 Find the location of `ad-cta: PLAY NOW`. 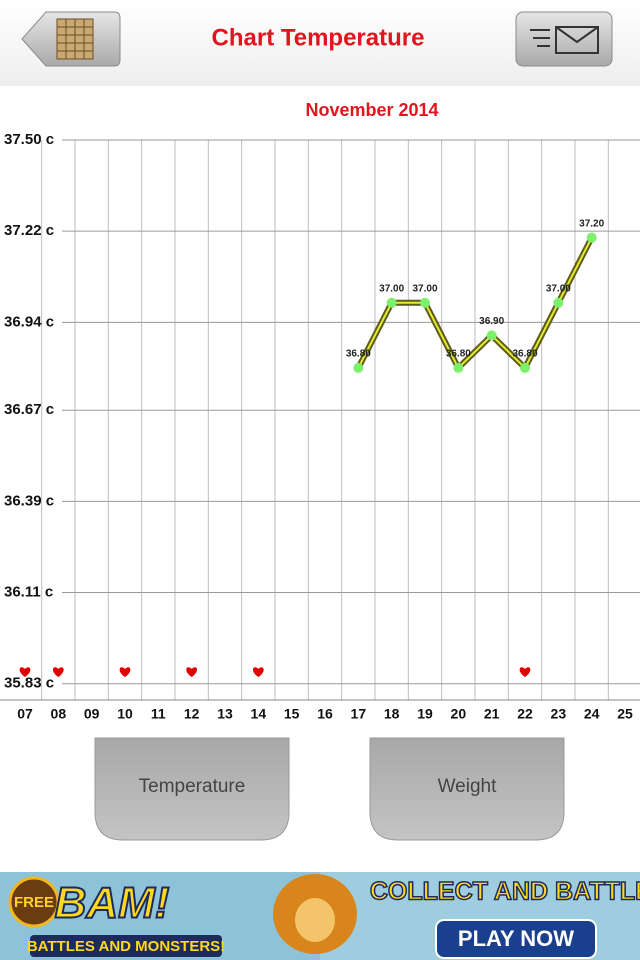

ad-cta: PLAY NOW is located at coordinates (516, 938).